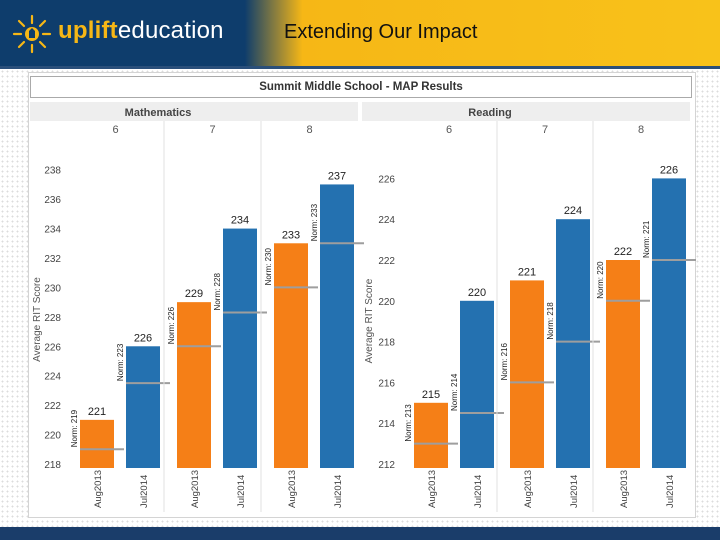  I want to click on panel-title: Mathematics, so click(158, 113).